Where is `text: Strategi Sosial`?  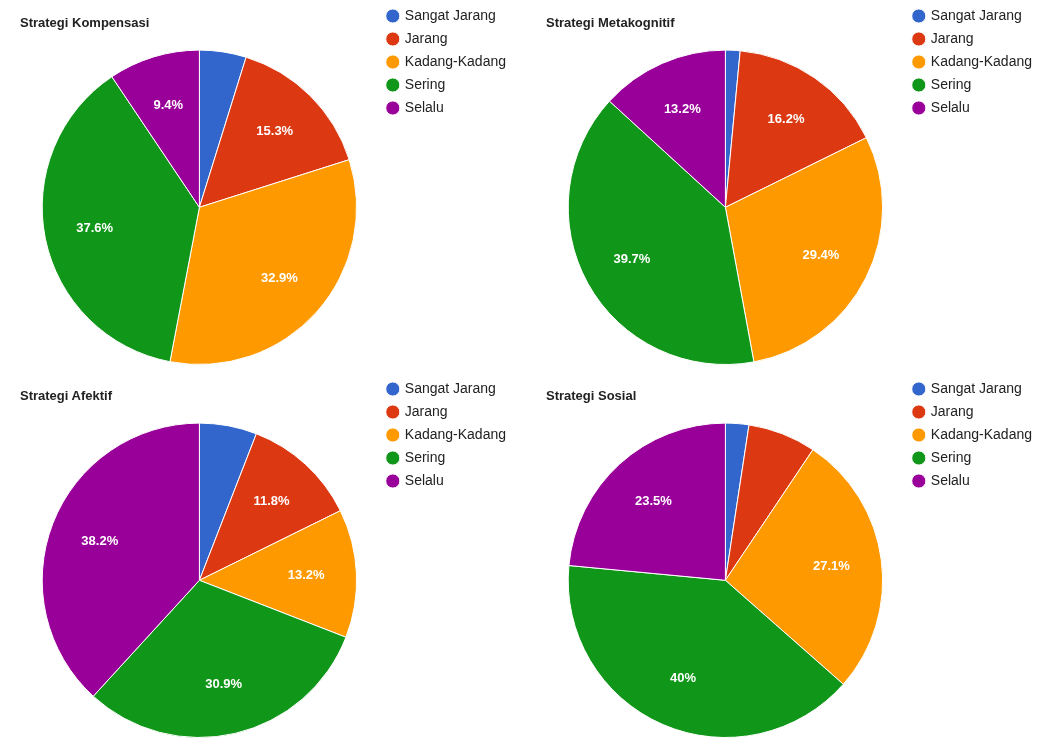
text: Strategi Sosial is located at coordinates (591, 396).